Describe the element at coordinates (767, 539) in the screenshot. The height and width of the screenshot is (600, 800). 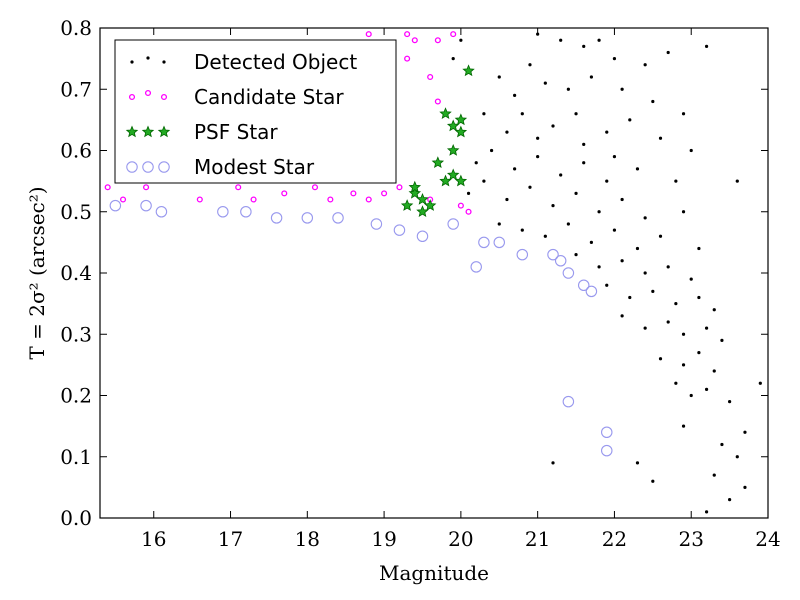
I see `x-tick-label: 24` at that location.